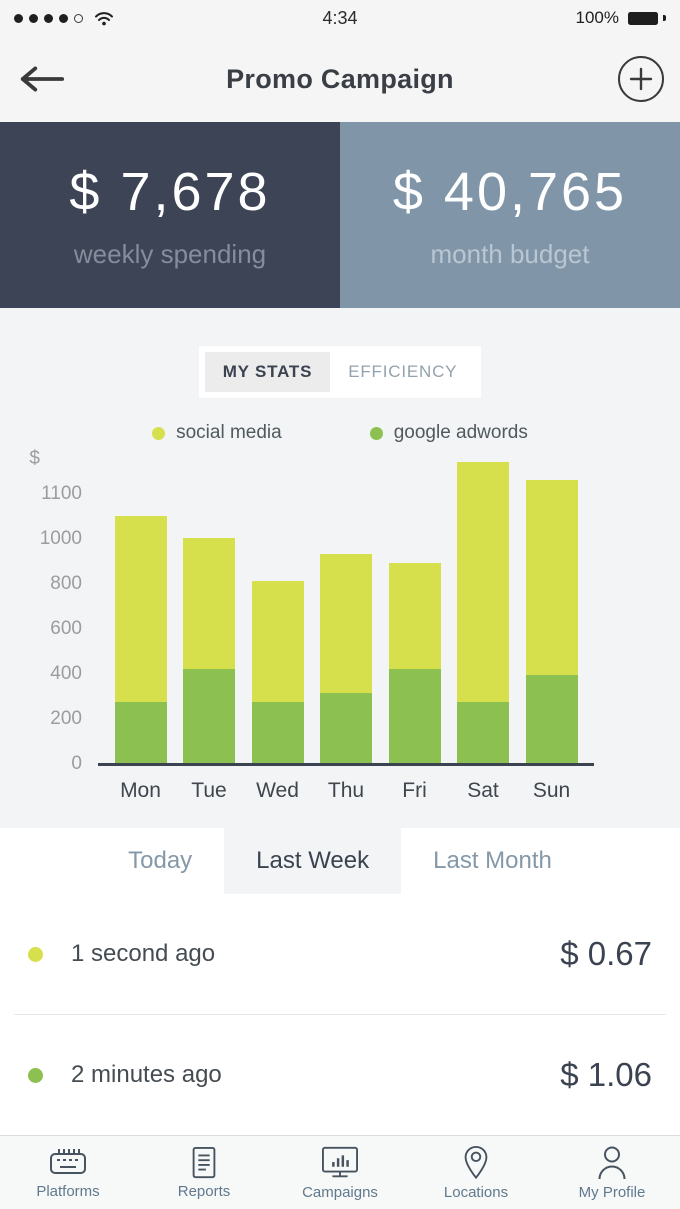 Image resolution: width=680 pixels, height=1209 pixels. I want to click on battery-group: 100%, so click(591, 18).